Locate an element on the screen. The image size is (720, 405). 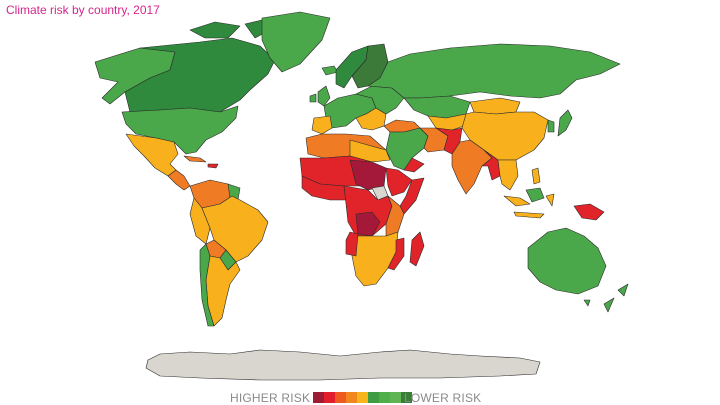
region-antarctica is located at coordinates (343, 365).